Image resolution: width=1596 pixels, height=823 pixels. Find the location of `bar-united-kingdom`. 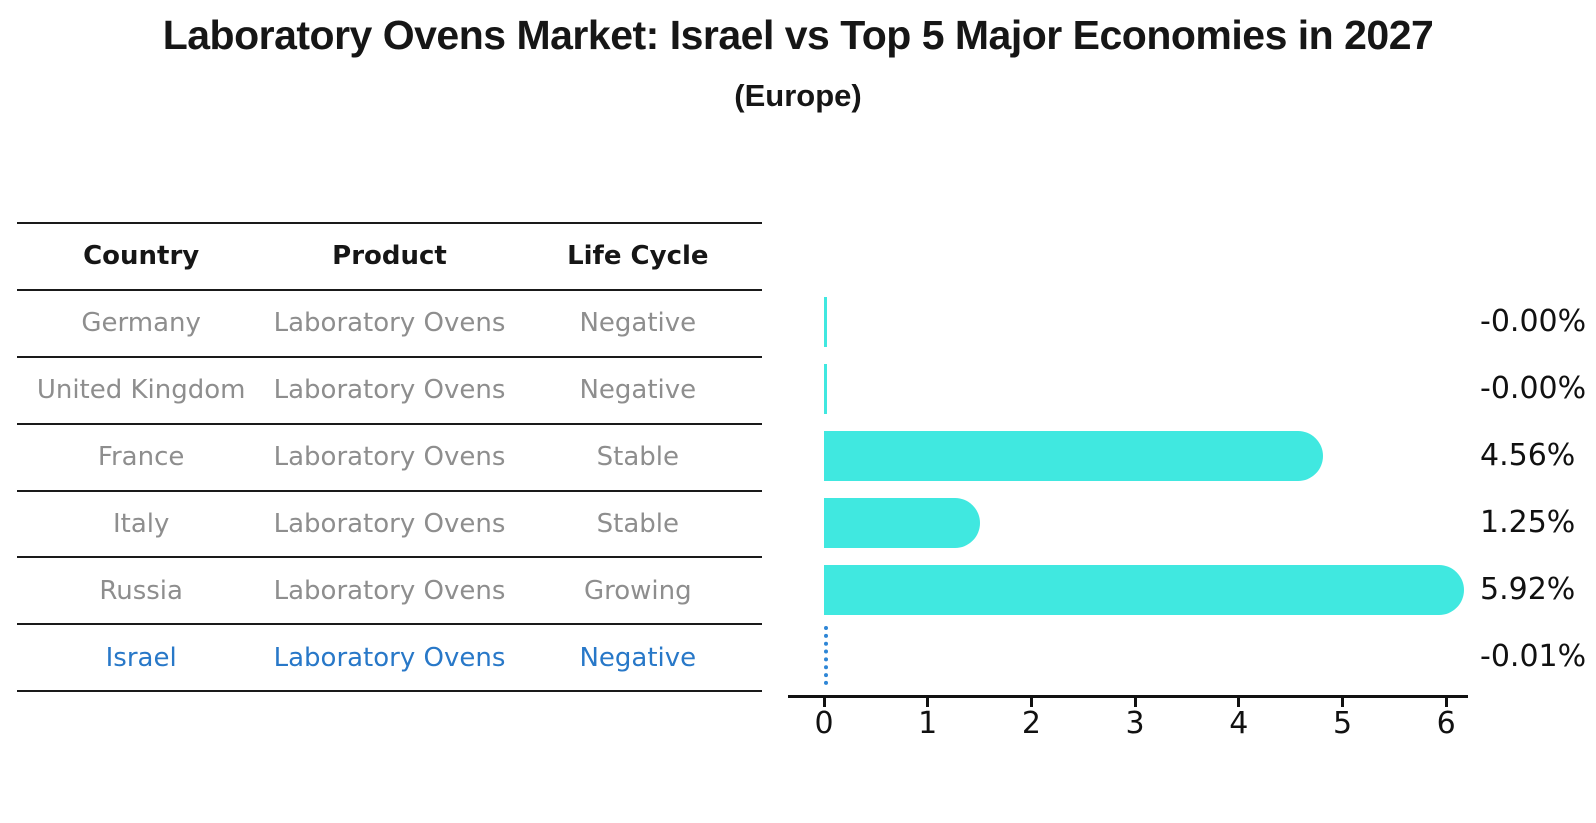

bar-united-kingdom is located at coordinates (825, 388).